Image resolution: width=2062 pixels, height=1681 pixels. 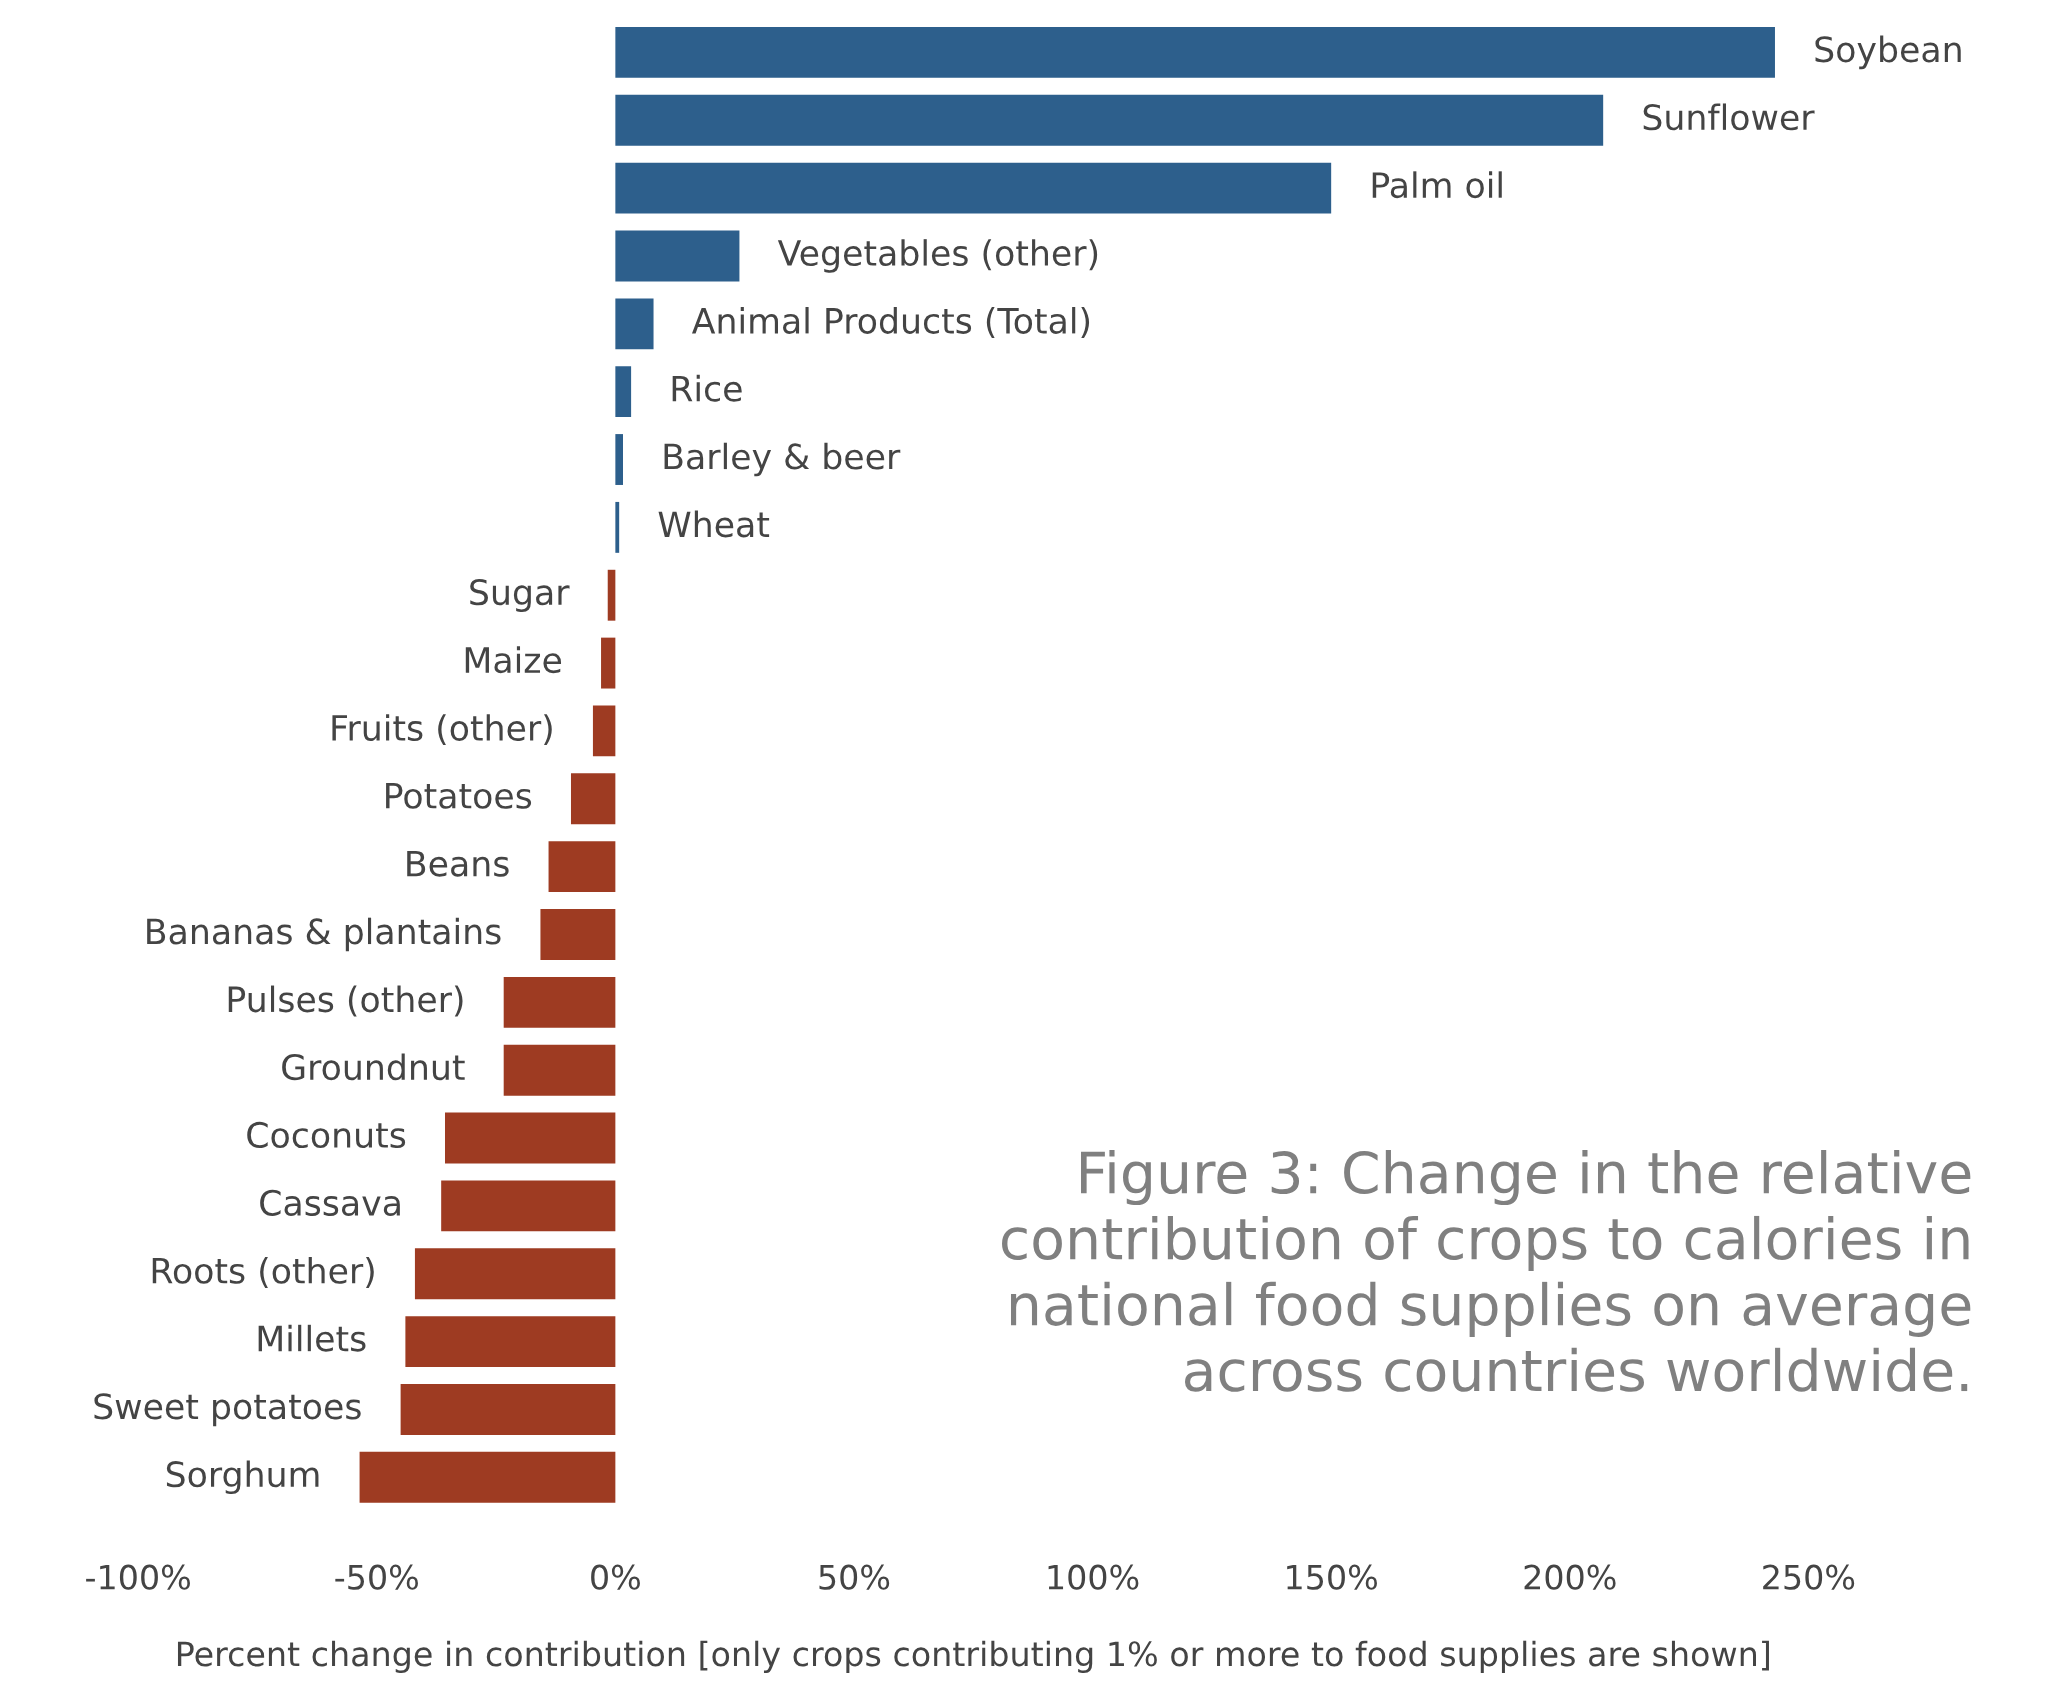 I want to click on x-tick-label: 200%, so click(x=1570, y=1577).